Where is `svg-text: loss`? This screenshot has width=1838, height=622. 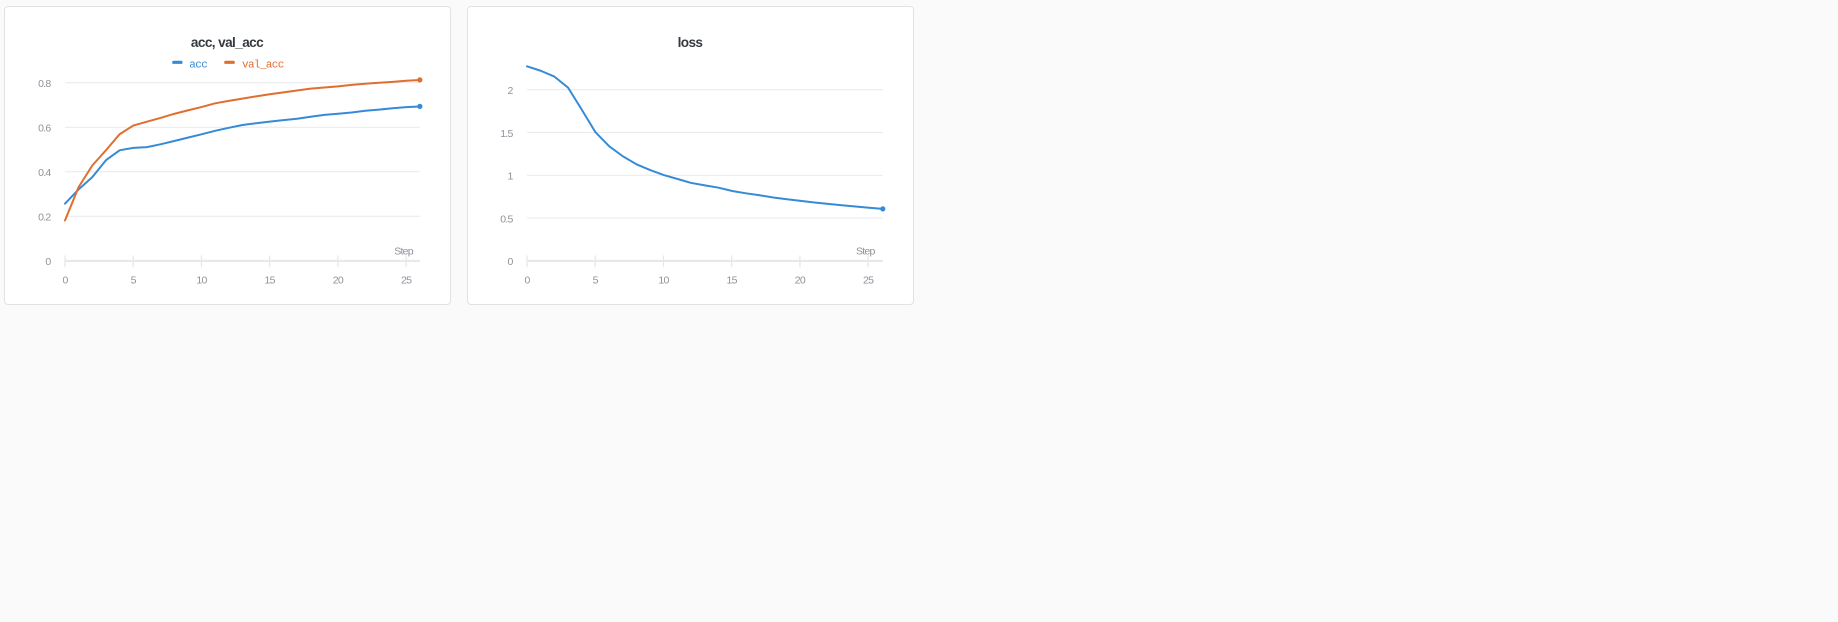
svg-text: loss is located at coordinates (690, 42).